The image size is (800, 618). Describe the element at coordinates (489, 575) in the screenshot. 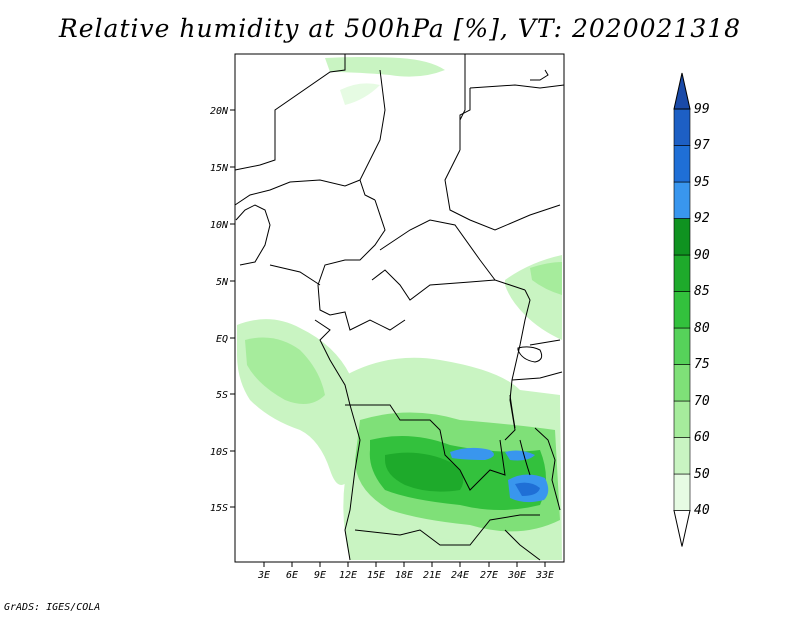

I see `lon-label: 27E` at that location.